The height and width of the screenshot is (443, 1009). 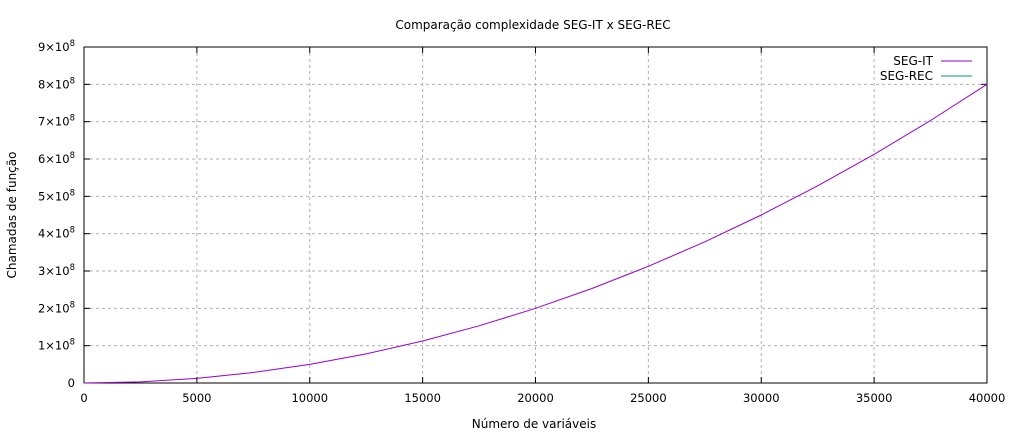 I want to click on legend-label-seg-rec: SEG-REC, so click(x=906, y=76).